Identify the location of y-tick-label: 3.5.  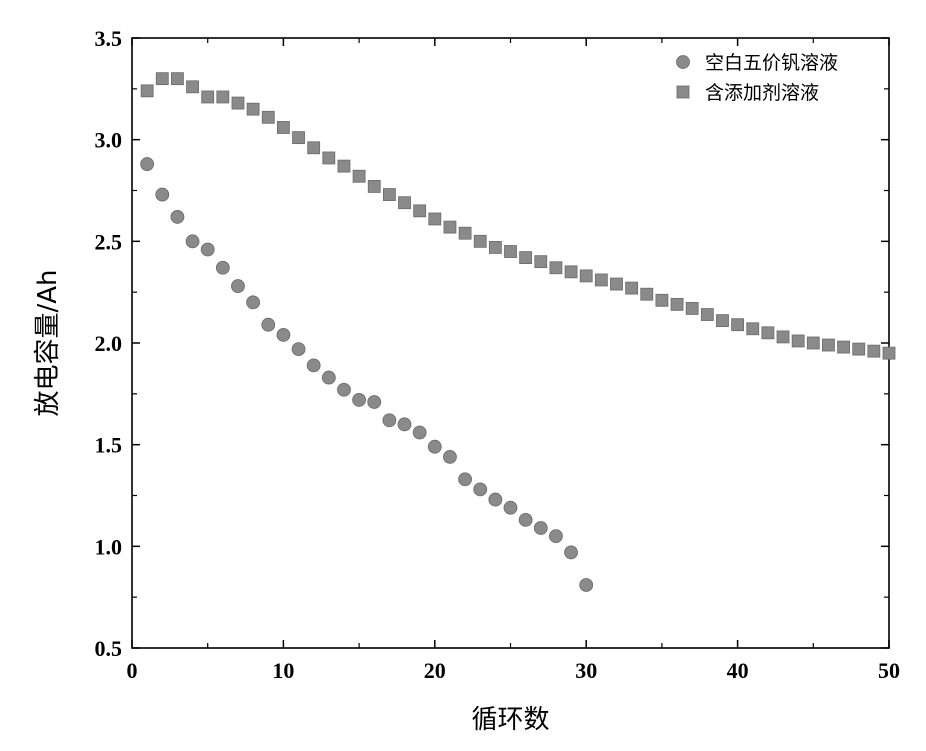
(109, 38).